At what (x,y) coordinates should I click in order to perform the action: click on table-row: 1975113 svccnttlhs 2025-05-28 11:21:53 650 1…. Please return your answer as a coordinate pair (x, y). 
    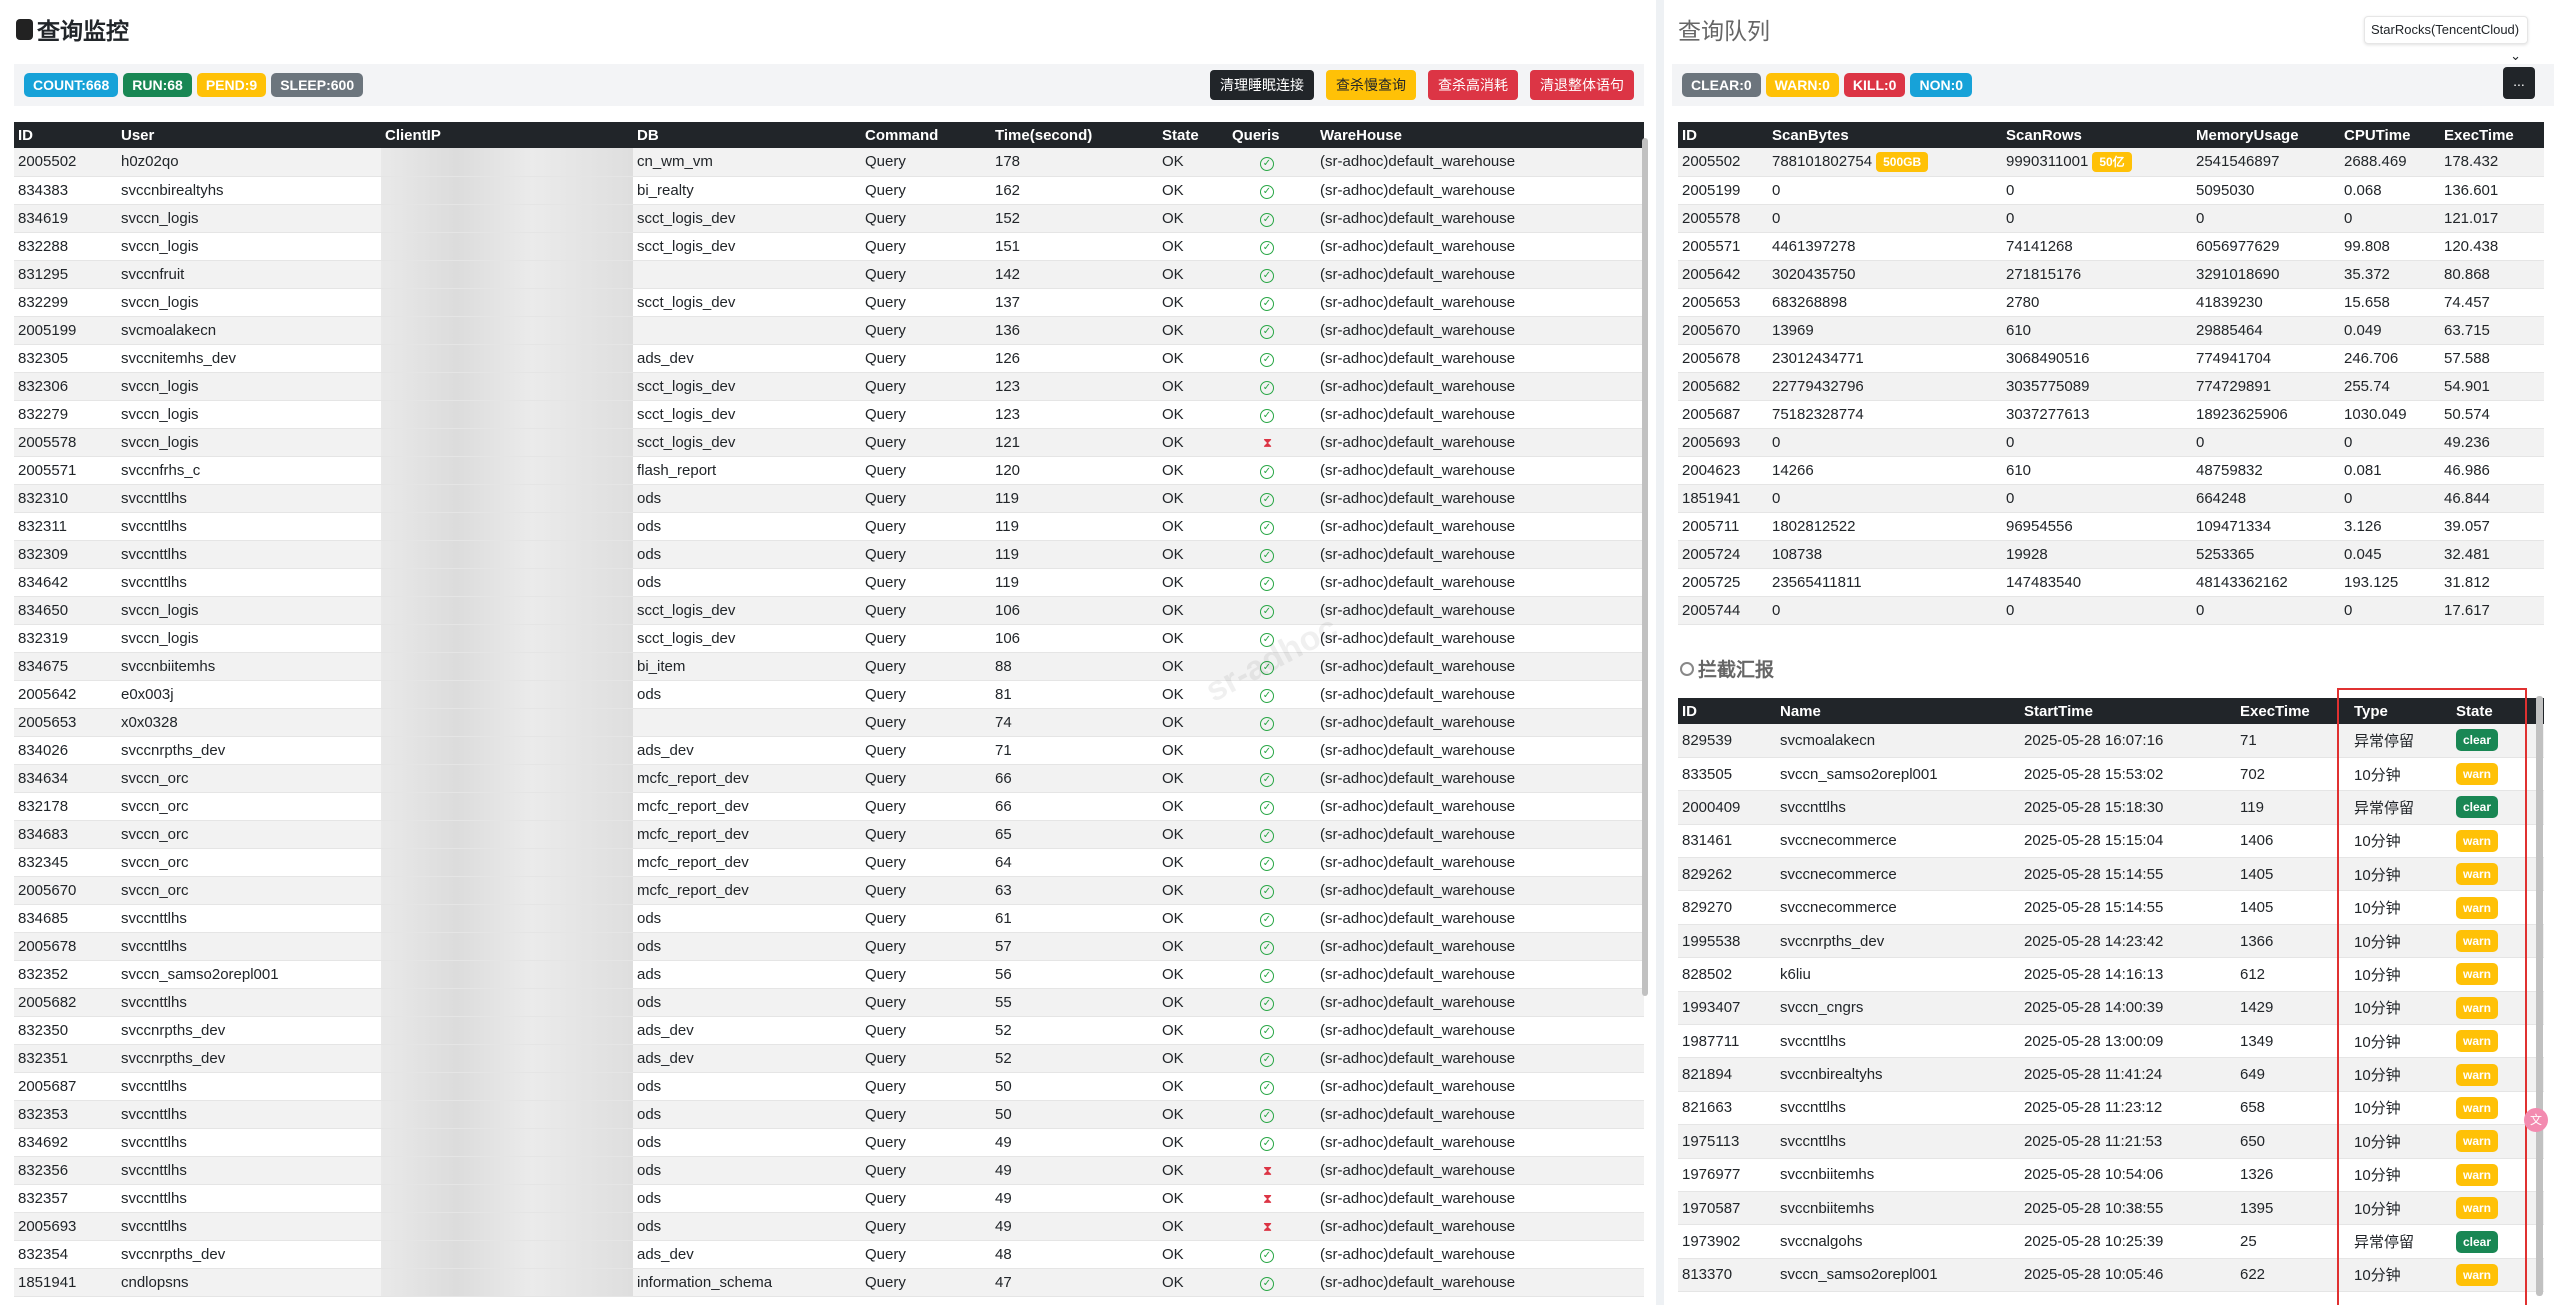
    Looking at the image, I should click on (2111, 1141).